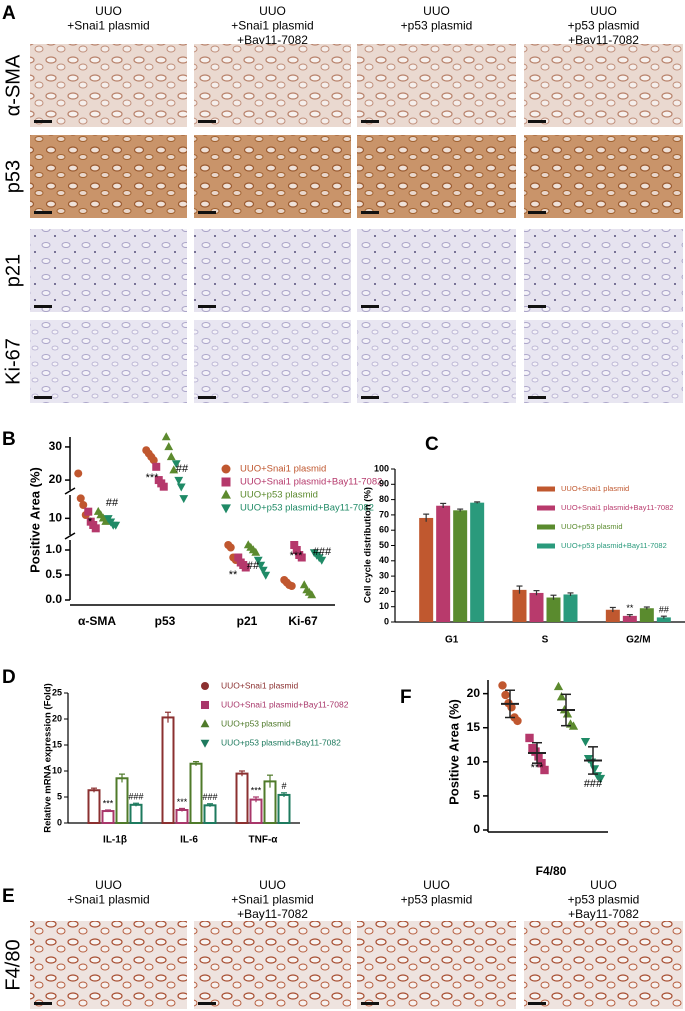 The width and height of the screenshot is (685, 1011). Describe the element at coordinates (285, 704) in the screenshot. I see `legend-label: UUO+Snai1 plasmid+Bay11-7082` at that location.